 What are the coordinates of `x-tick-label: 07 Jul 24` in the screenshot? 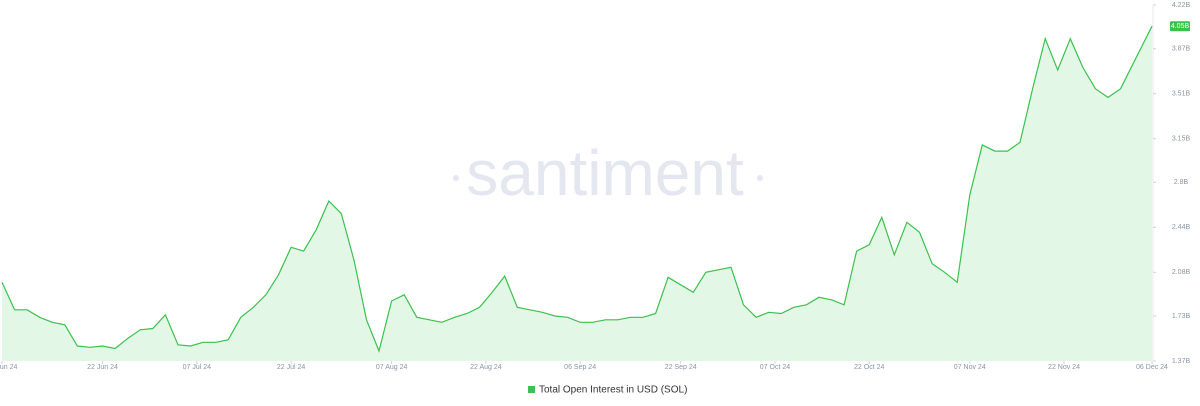 It's located at (197, 367).